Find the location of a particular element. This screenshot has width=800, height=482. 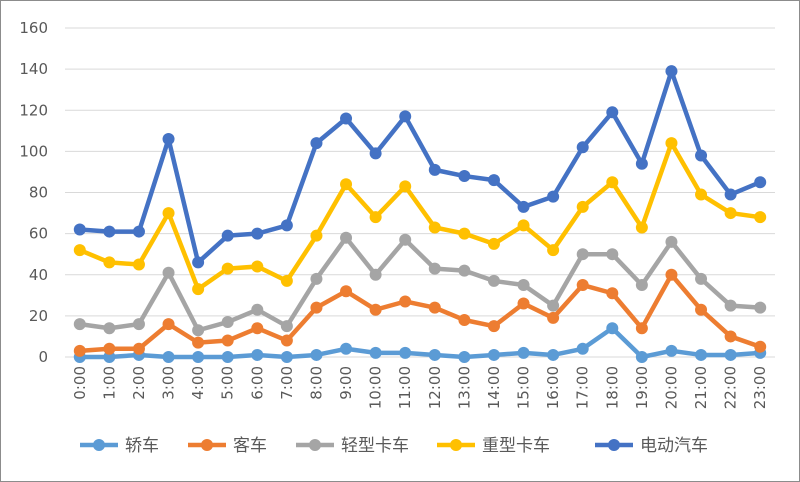

x-tick-label: 4:00 is located at coordinates (198, 383).